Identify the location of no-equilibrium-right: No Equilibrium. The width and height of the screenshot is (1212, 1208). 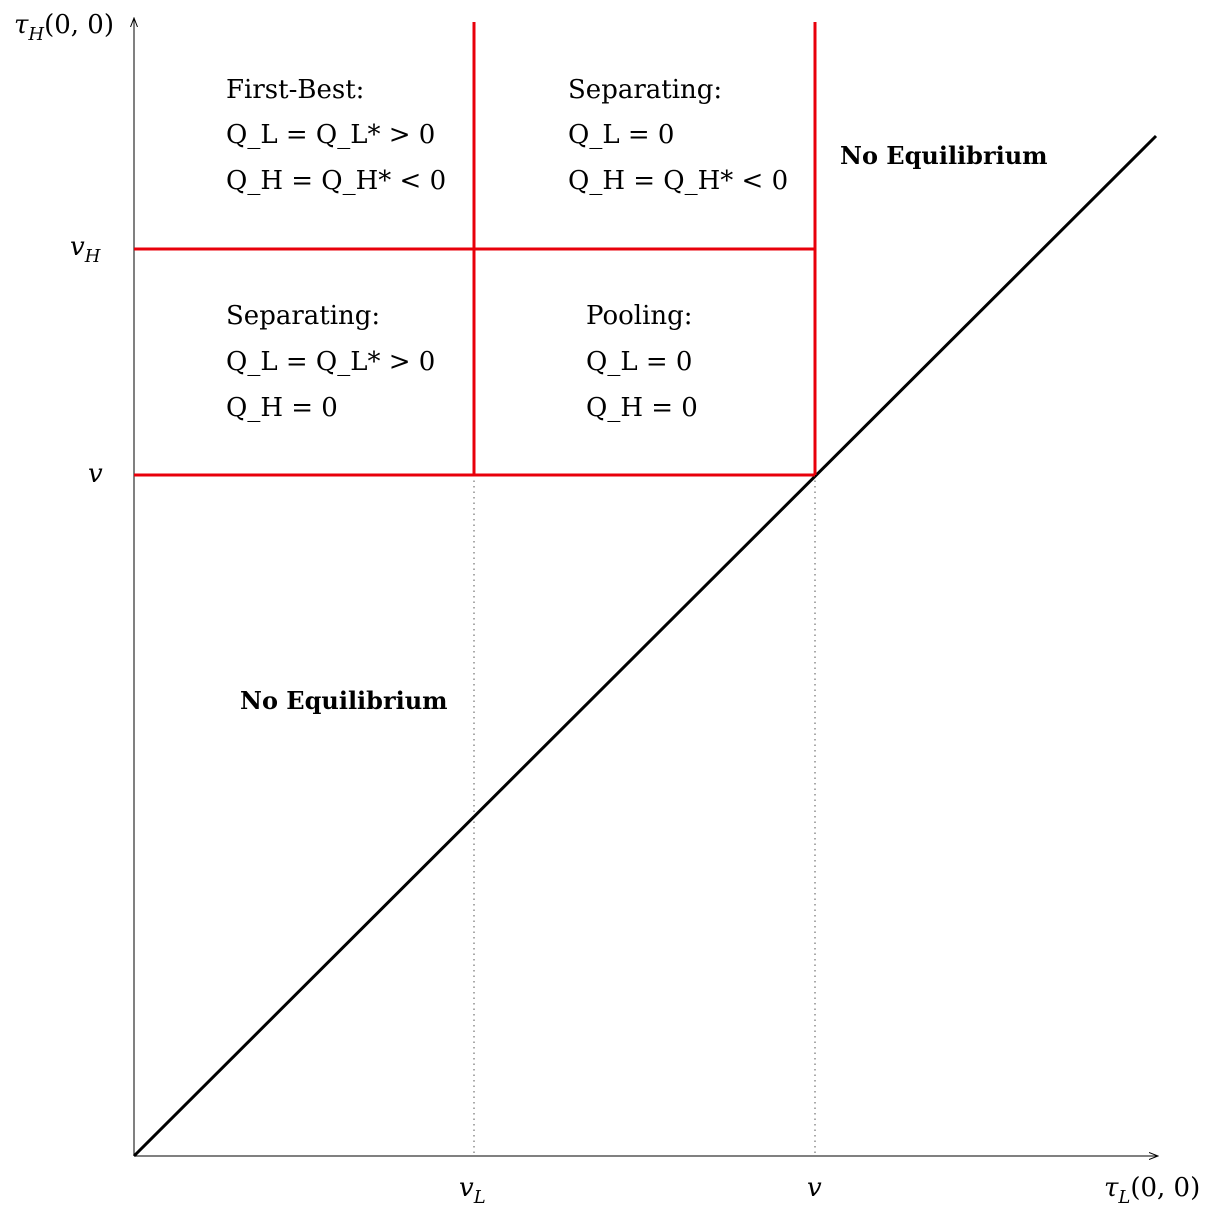
(944, 155).